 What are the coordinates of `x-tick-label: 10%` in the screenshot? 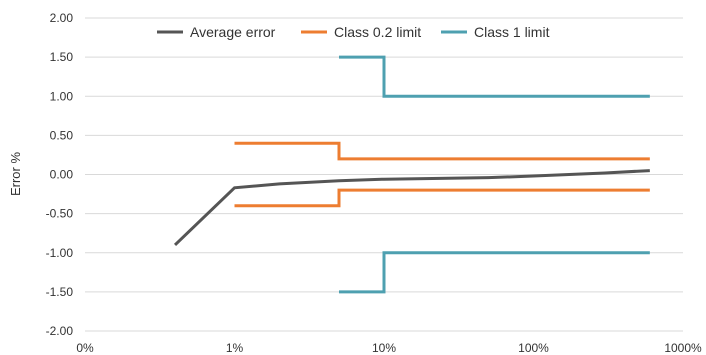 It's located at (384, 348).